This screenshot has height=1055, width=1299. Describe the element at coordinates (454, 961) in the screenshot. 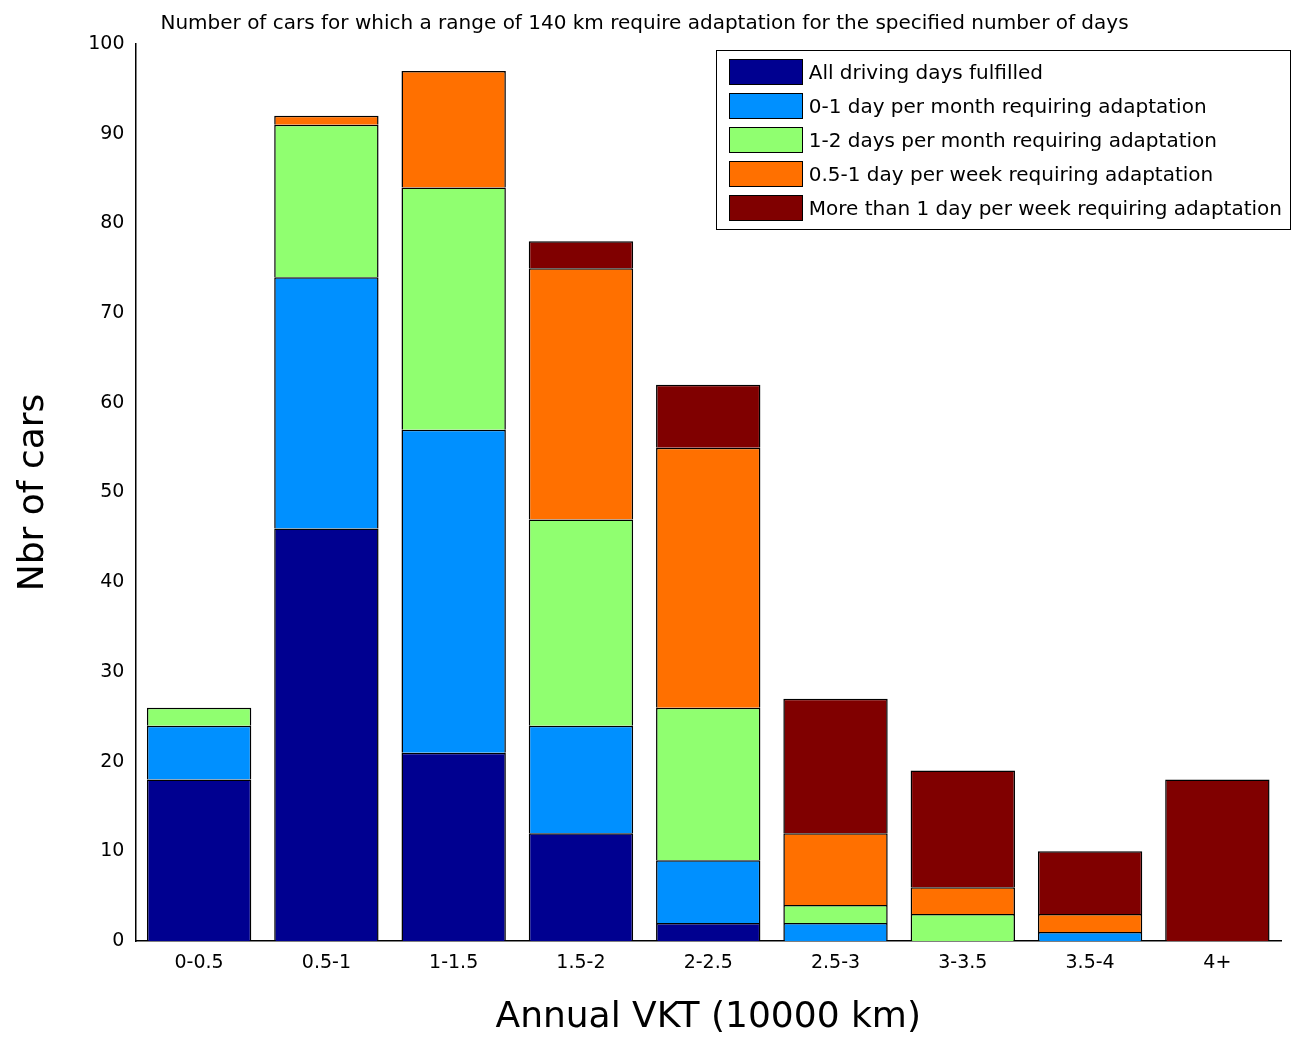

I see `x-tick-label: 1-1.5` at that location.